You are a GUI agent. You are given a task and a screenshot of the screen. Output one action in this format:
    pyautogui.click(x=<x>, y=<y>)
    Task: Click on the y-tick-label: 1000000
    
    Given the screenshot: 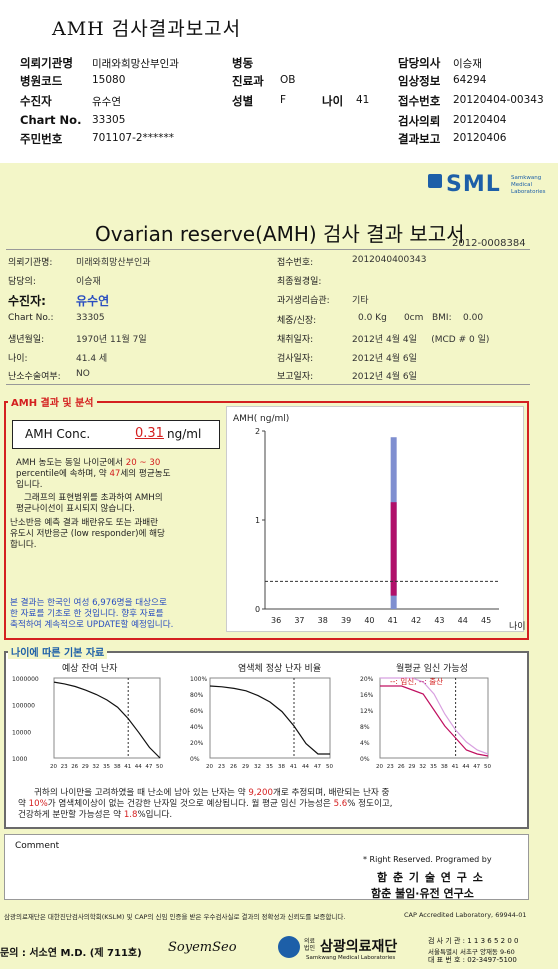 What is the action you would take?
    pyautogui.click(x=25, y=679)
    